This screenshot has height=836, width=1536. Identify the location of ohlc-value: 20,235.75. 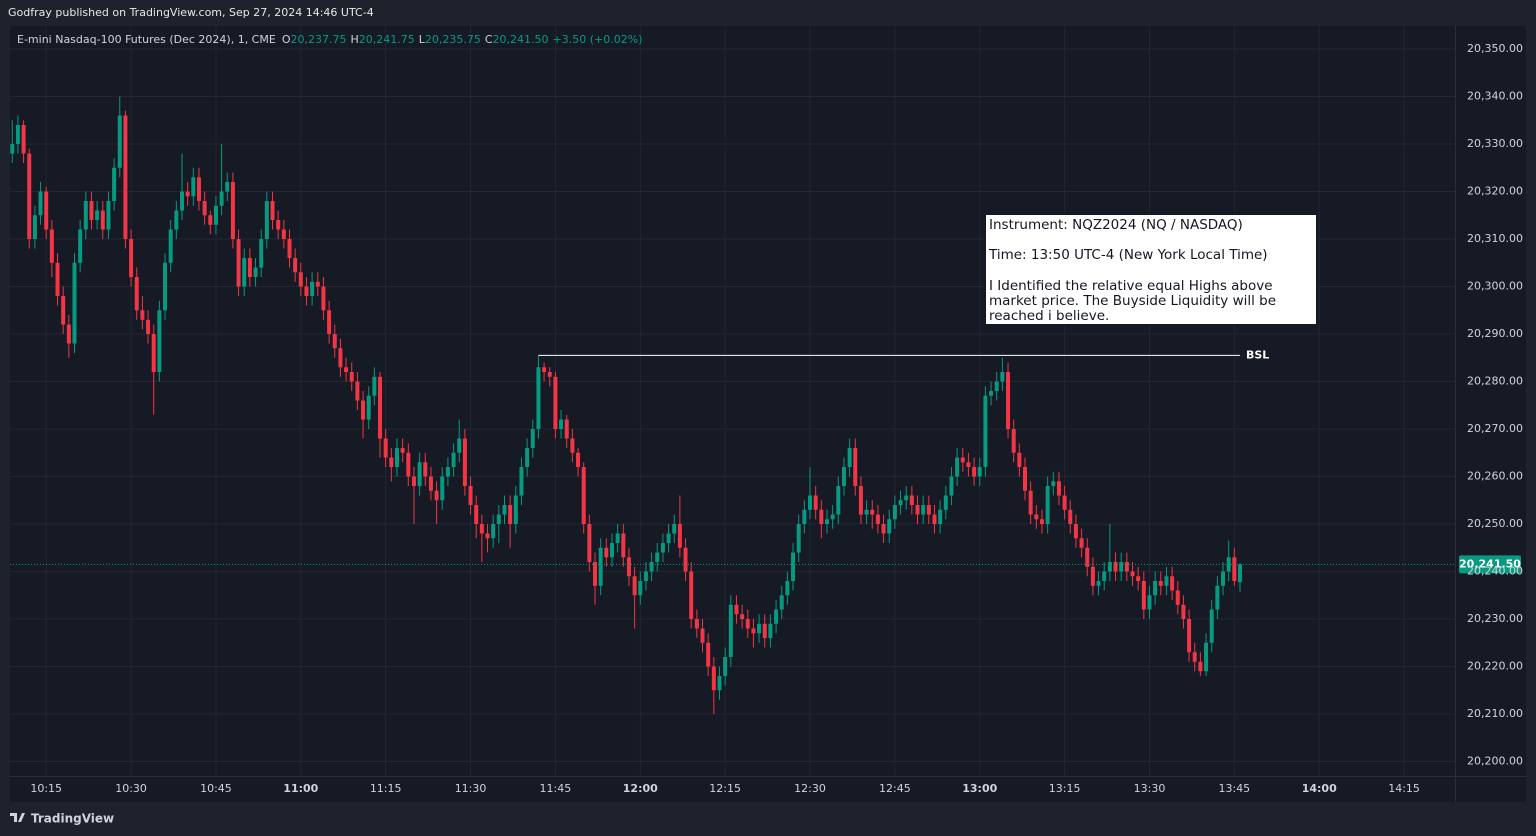
(453, 39).